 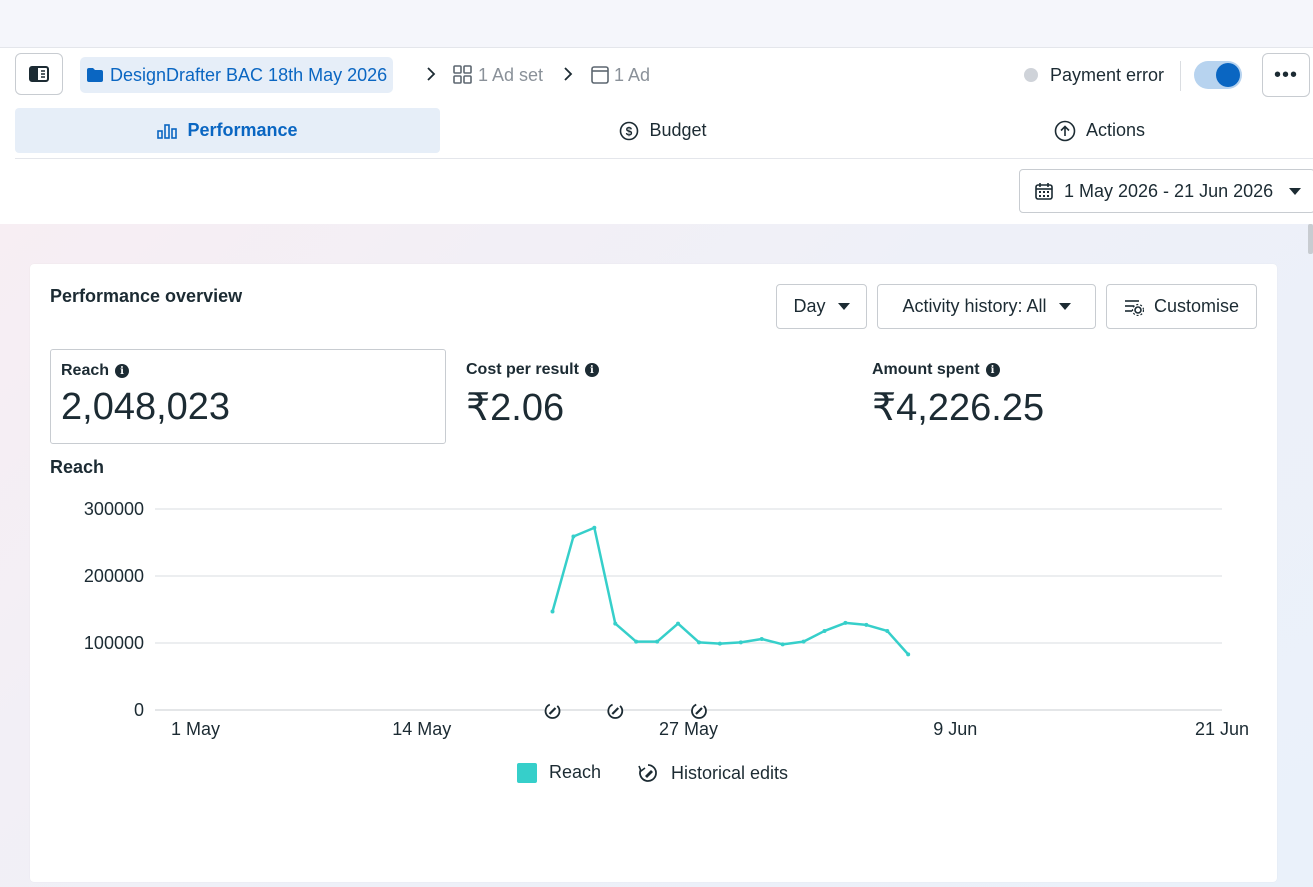 I want to click on date-range-label: 1 May 2026 - 21 Jun 2026, so click(x=1169, y=190).